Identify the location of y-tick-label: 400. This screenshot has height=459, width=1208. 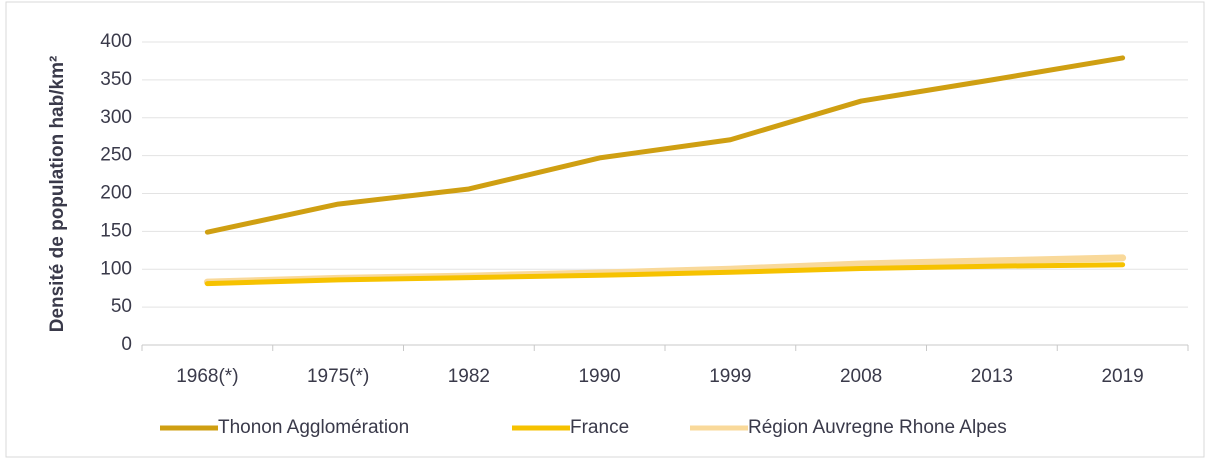
(116, 41).